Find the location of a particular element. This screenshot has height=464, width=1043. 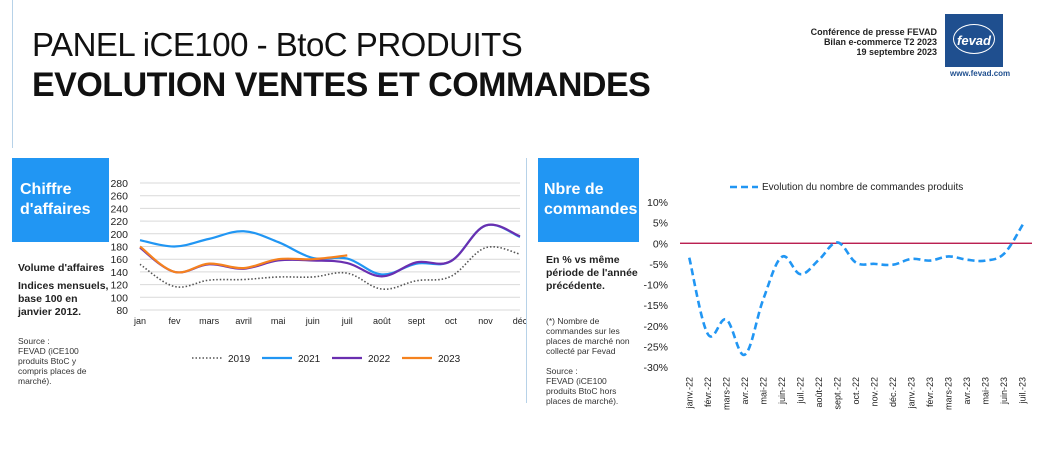

logo-url: www.fevad.com is located at coordinates (980, 73).